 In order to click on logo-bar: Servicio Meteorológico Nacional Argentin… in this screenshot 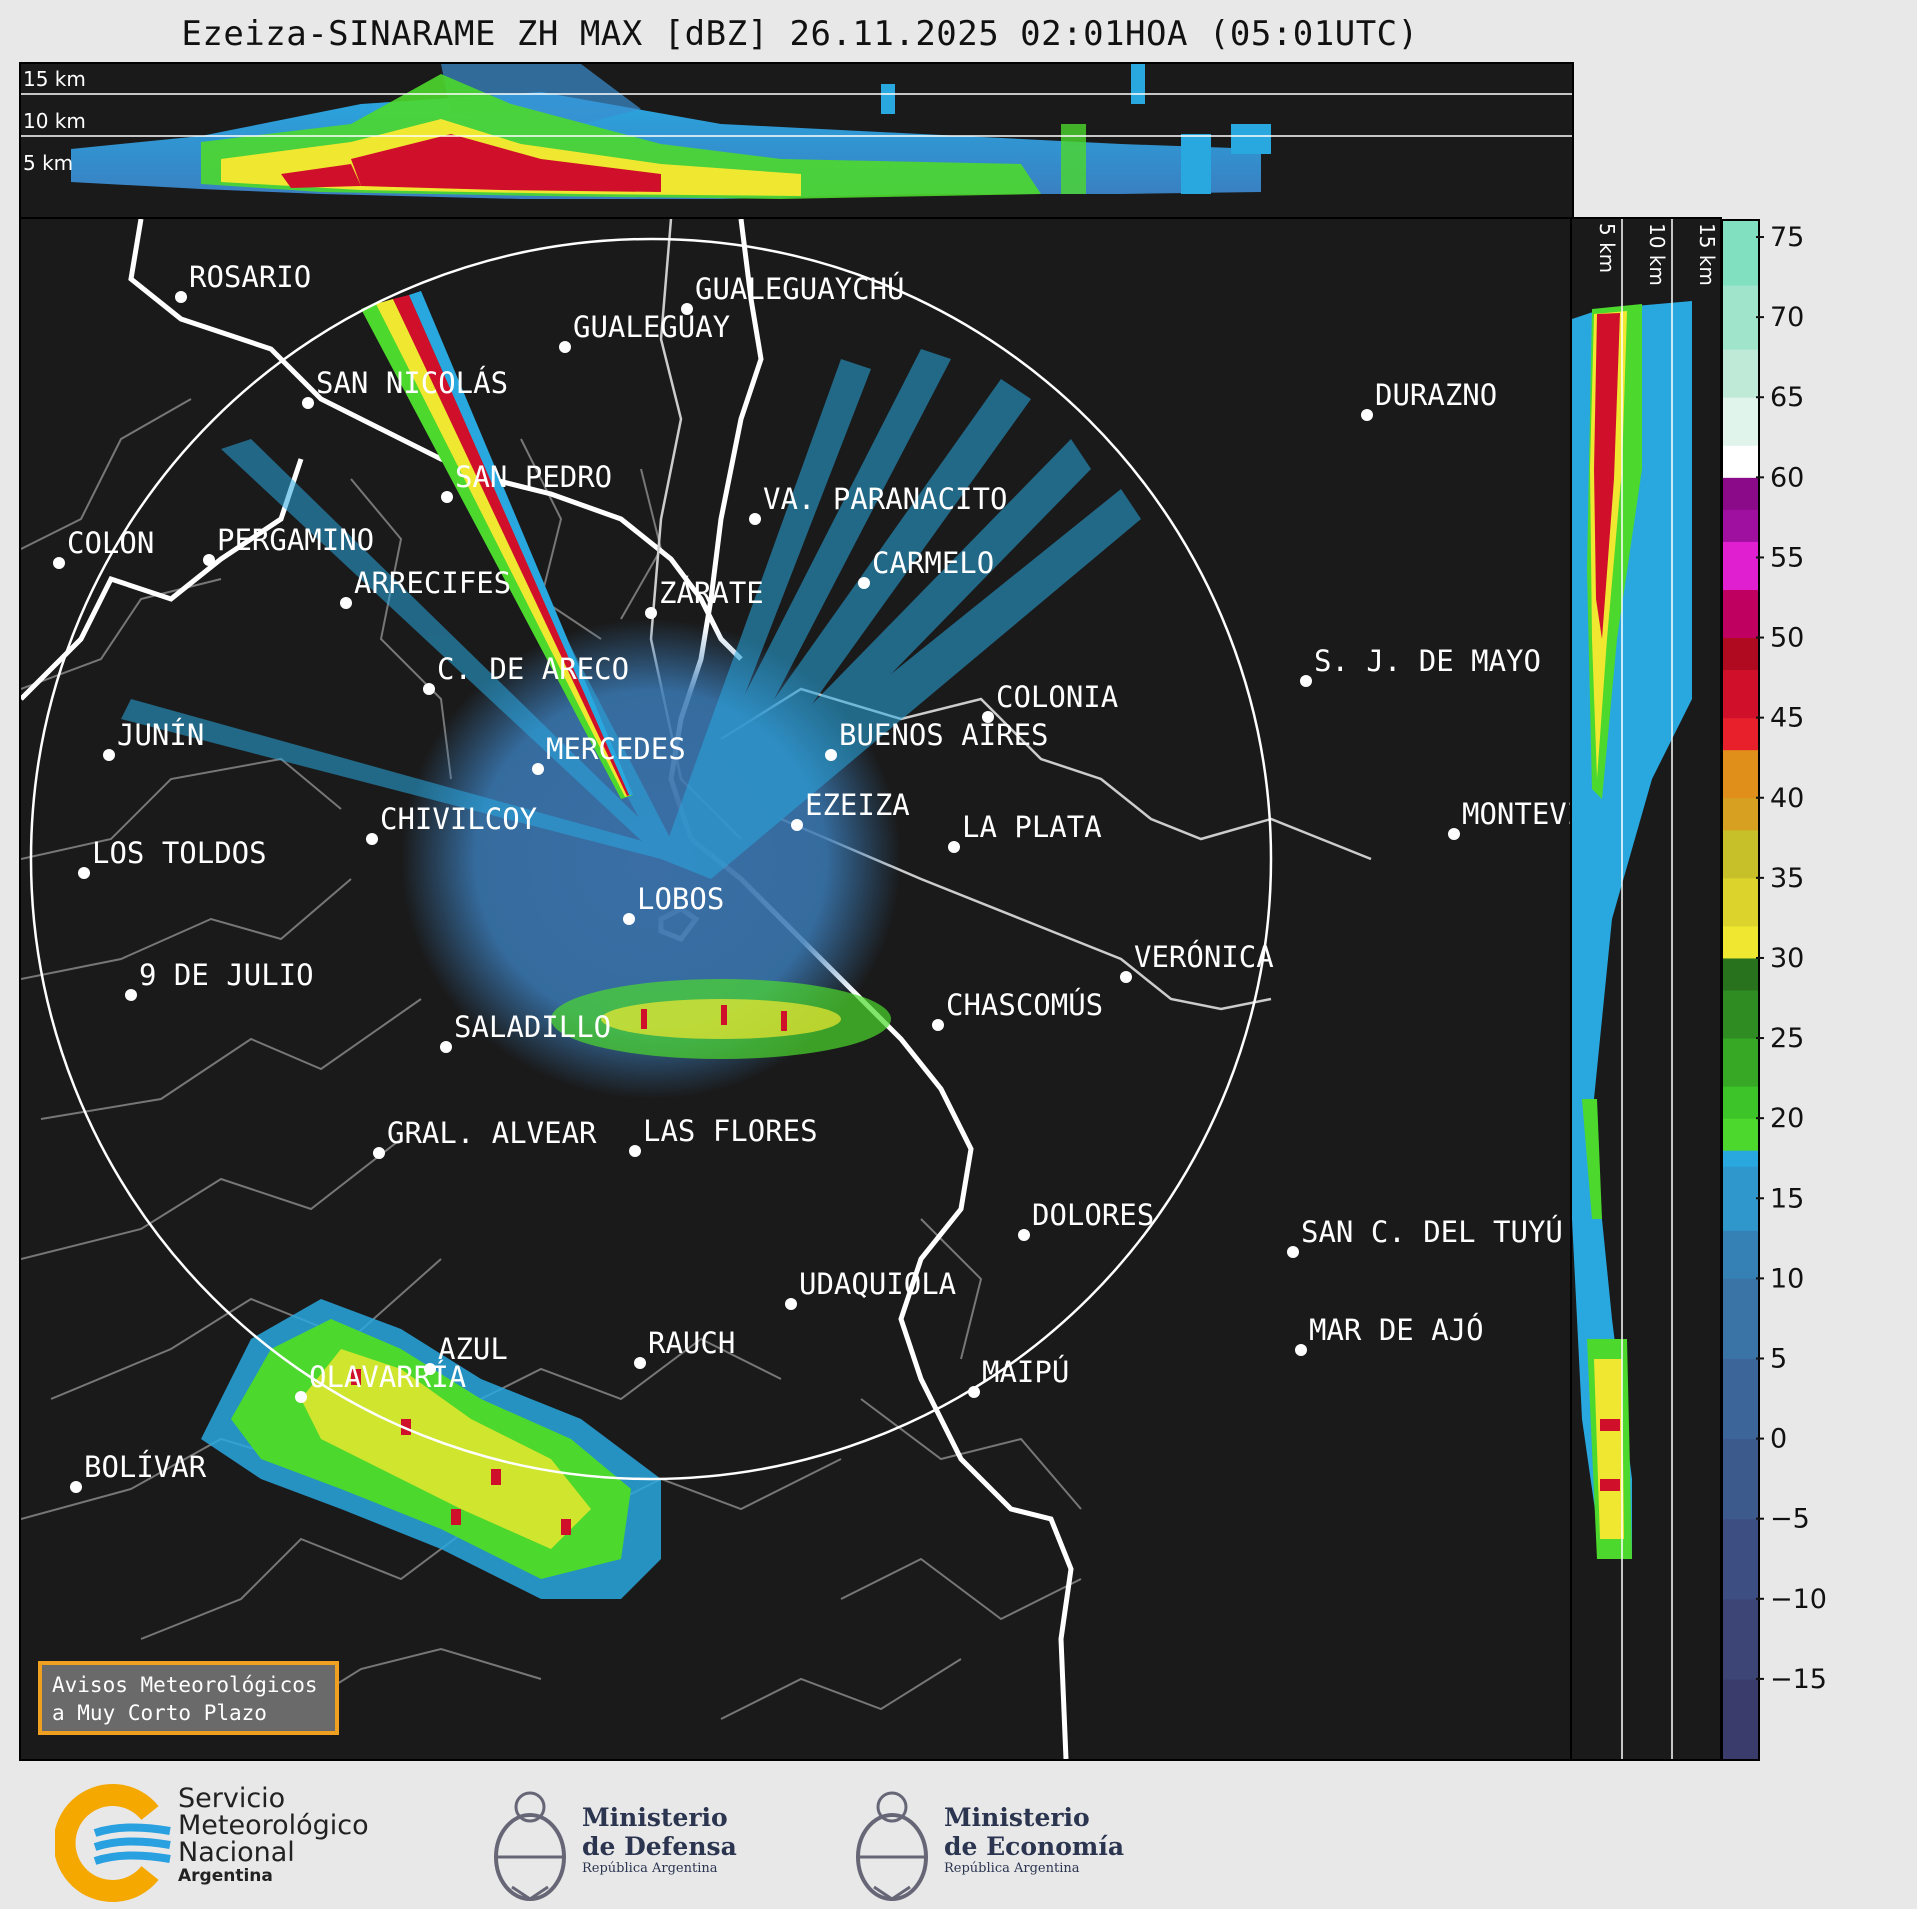, I will do `click(958, 1837)`.